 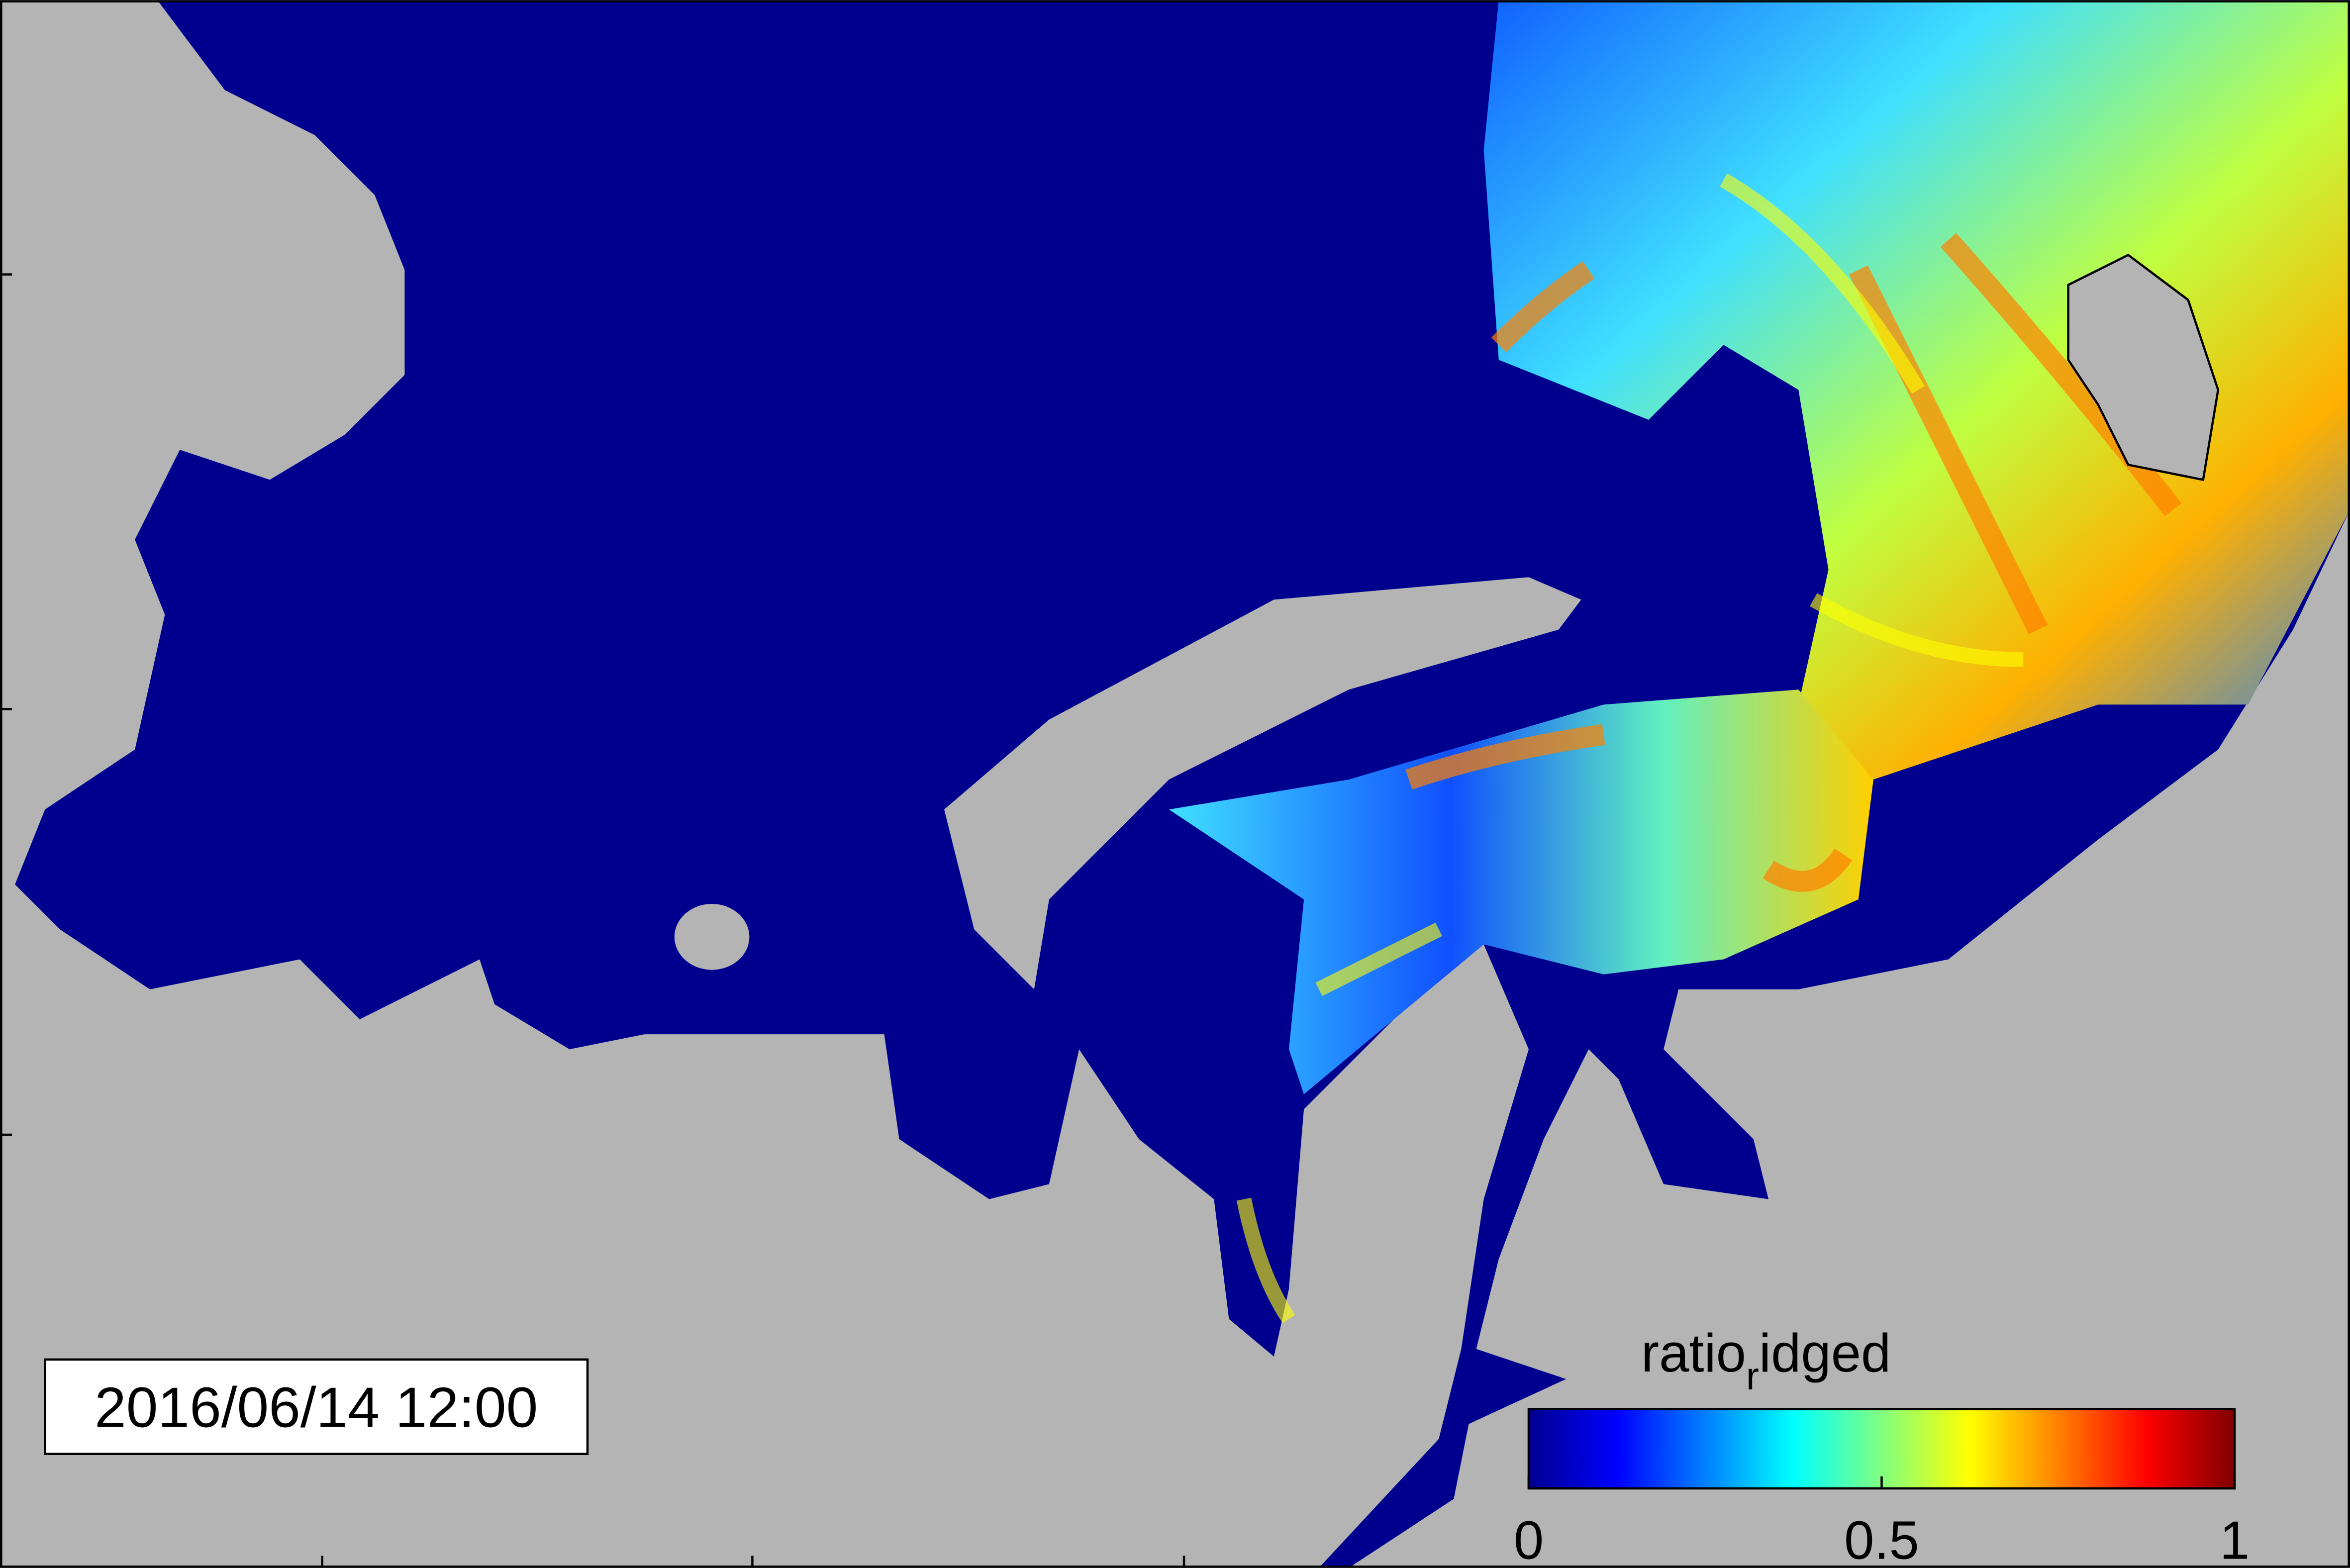 I want to click on label-part: ratio, so click(x=1693, y=1353).